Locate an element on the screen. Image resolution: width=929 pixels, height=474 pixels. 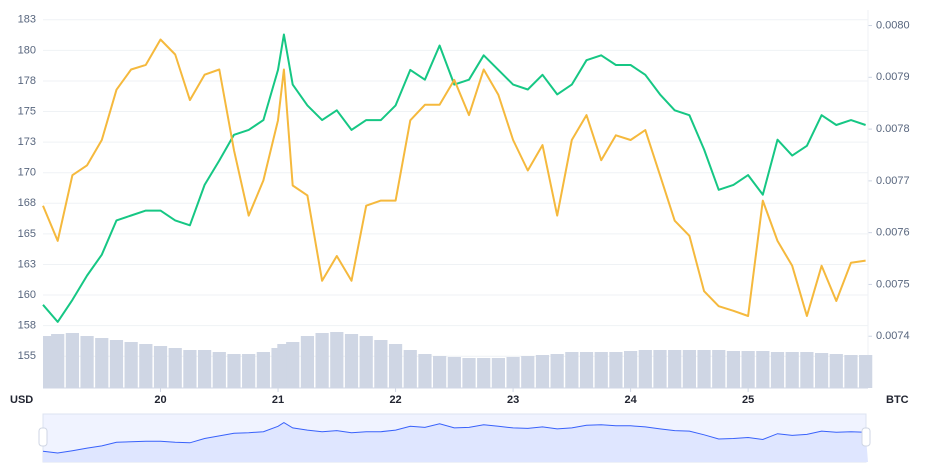
navigator-area is located at coordinates (455, 442).